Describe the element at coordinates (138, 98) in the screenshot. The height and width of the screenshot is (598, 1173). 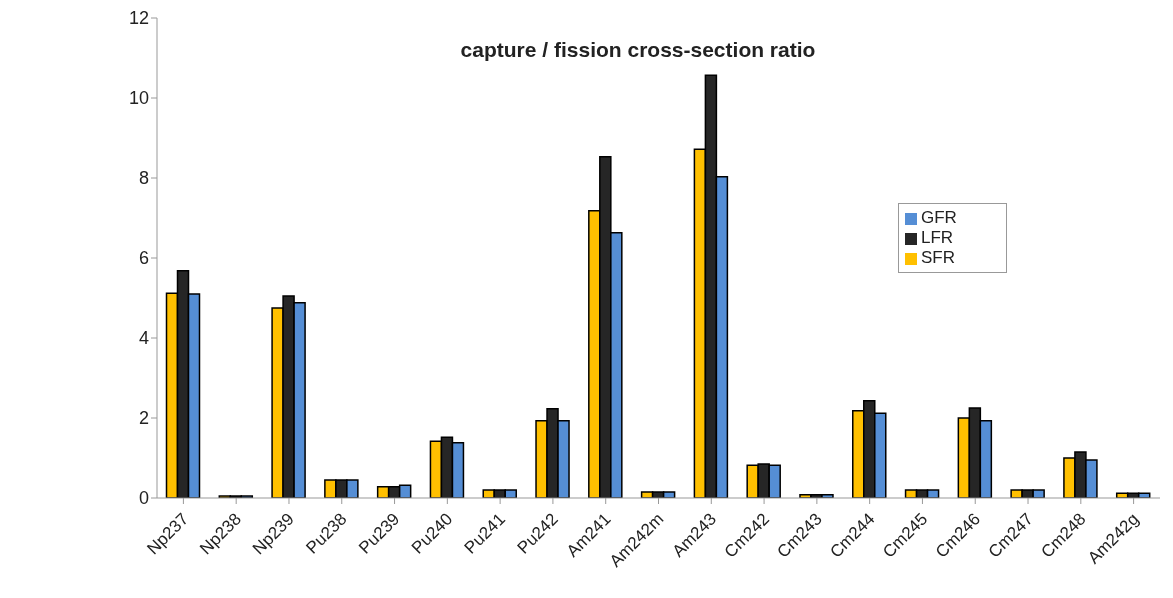
I see `y-tick-label: 10` at that location.